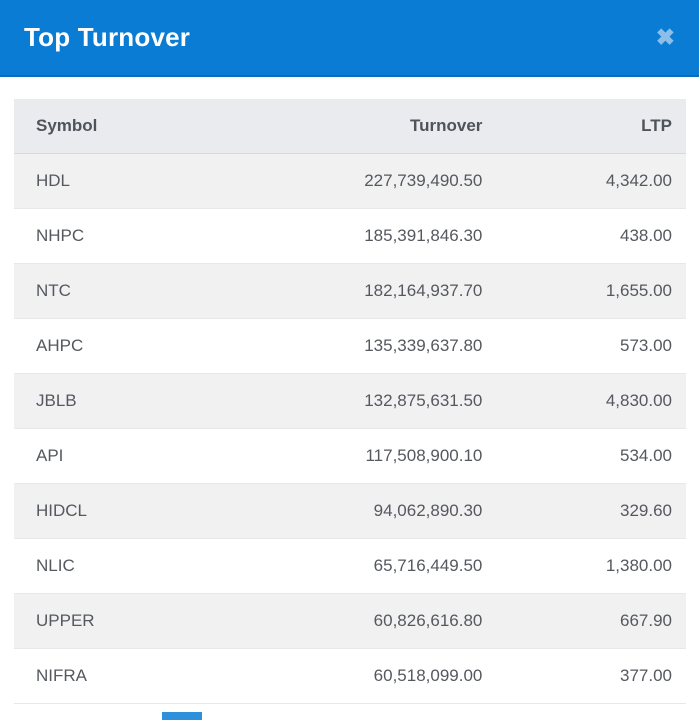 Image resolution: width=699 pixels, height=720 pixels. I want to click on table-header-row: Symbol Turnover LTP, so click(350, 126).